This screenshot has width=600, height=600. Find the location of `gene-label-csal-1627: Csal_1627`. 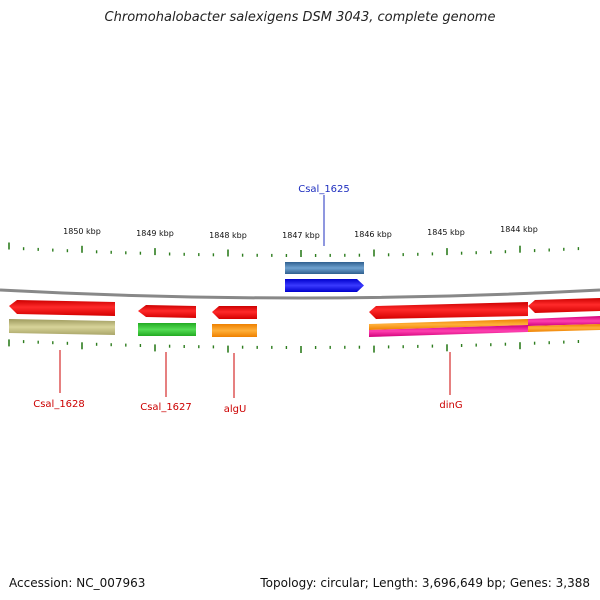

gene-label-csal-1627: Csal_1627 is located at coordinates (166, 407).